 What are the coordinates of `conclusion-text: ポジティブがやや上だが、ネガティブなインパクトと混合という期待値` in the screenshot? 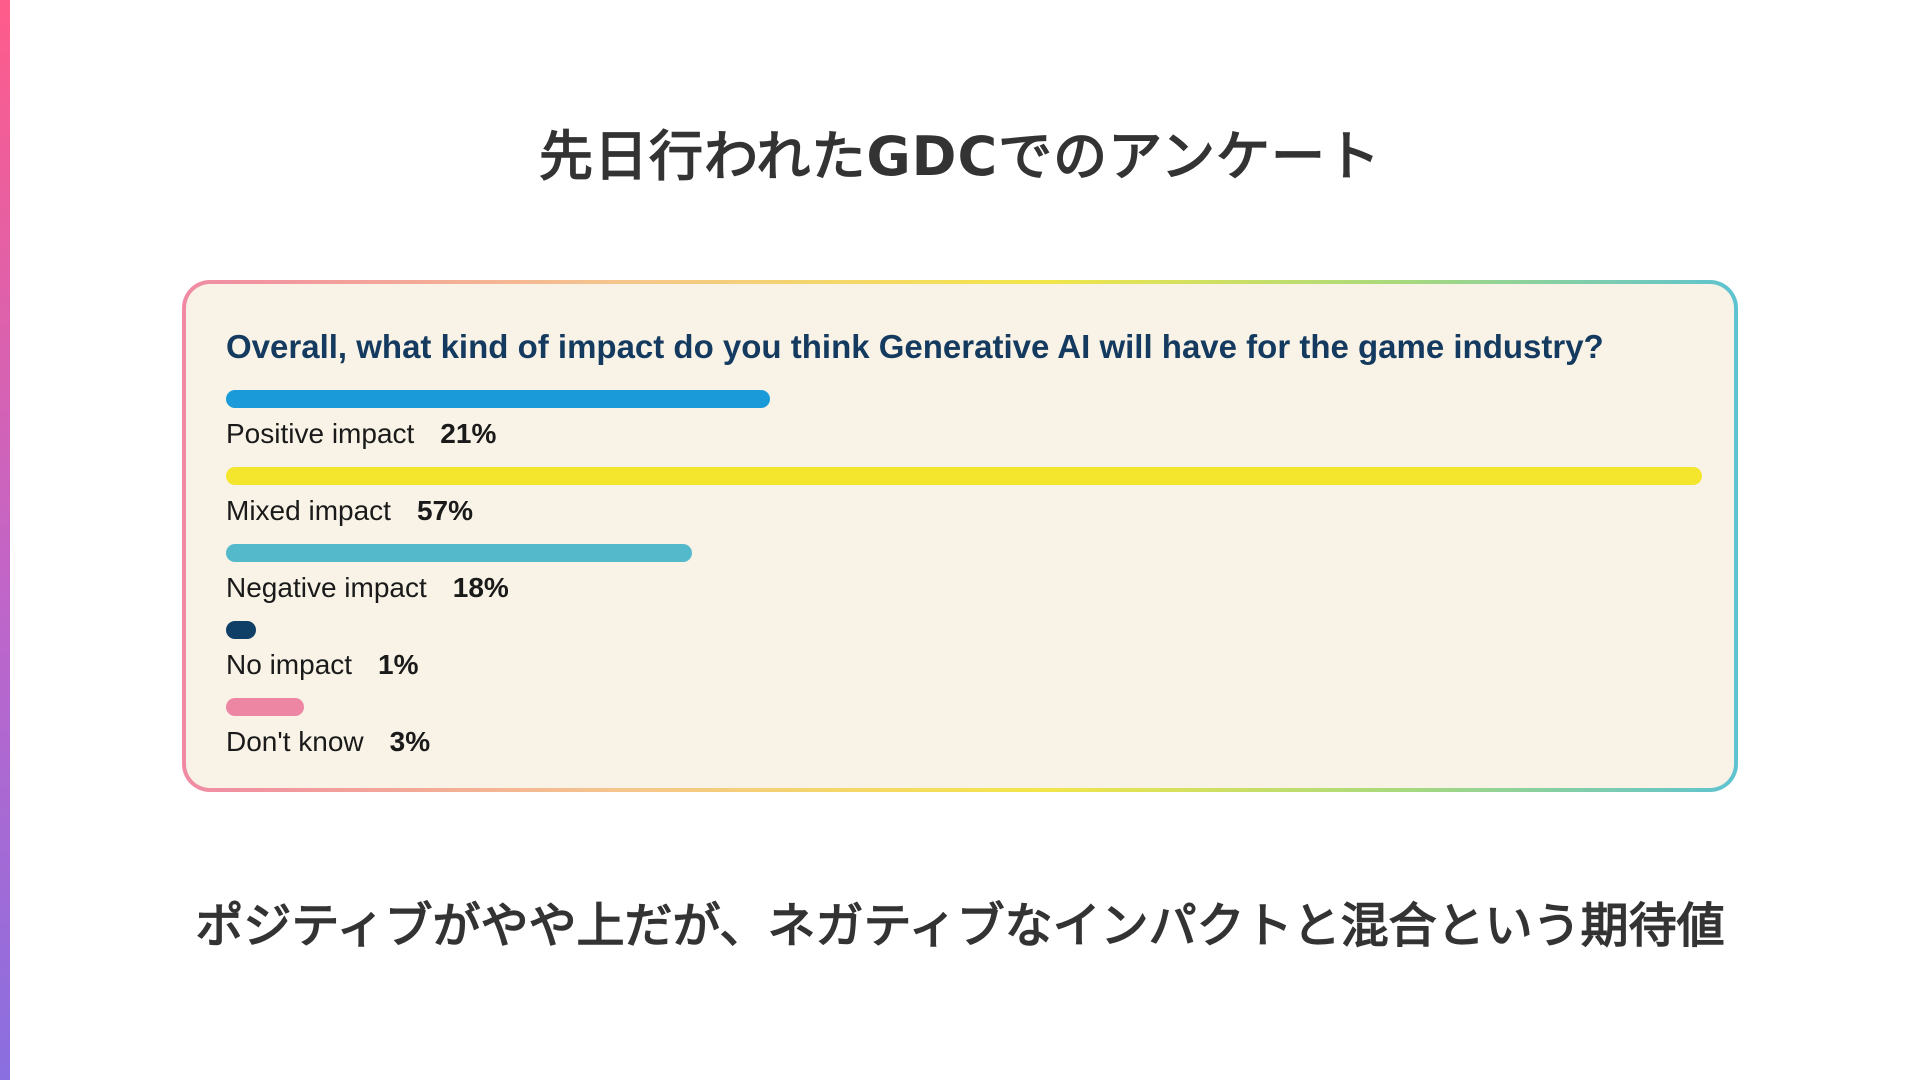 It's located at (960, 926).